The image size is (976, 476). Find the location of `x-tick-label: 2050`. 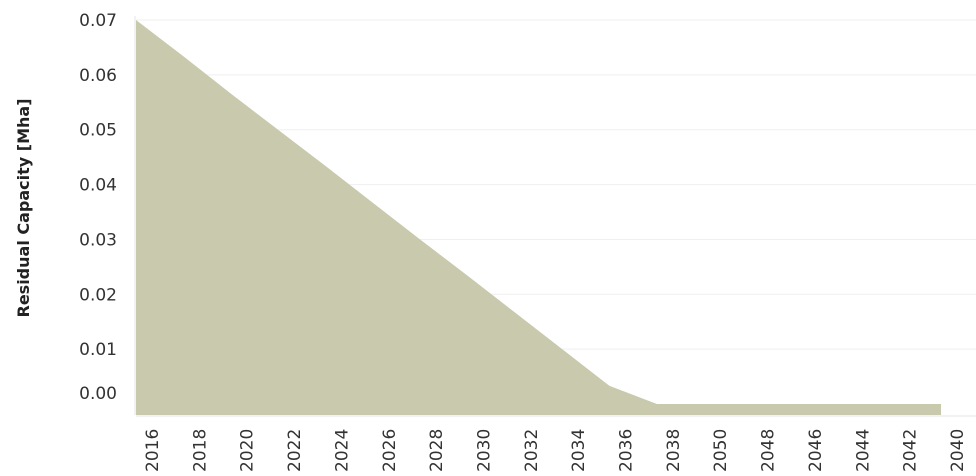

x-tick-label: 2050 is located at coordinates (721, 450).